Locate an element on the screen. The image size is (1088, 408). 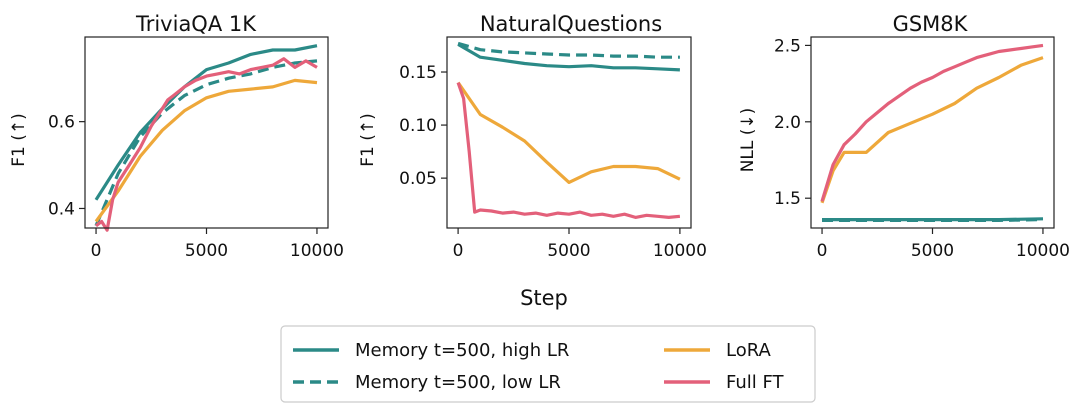
y-tick-label: 1.5 is located at coordinates (787, 199).